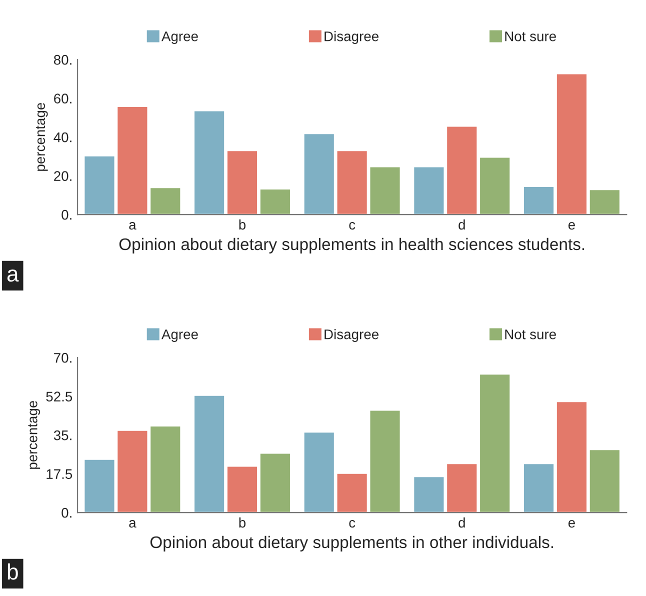  I want to click on text: b, so click(13, 571).